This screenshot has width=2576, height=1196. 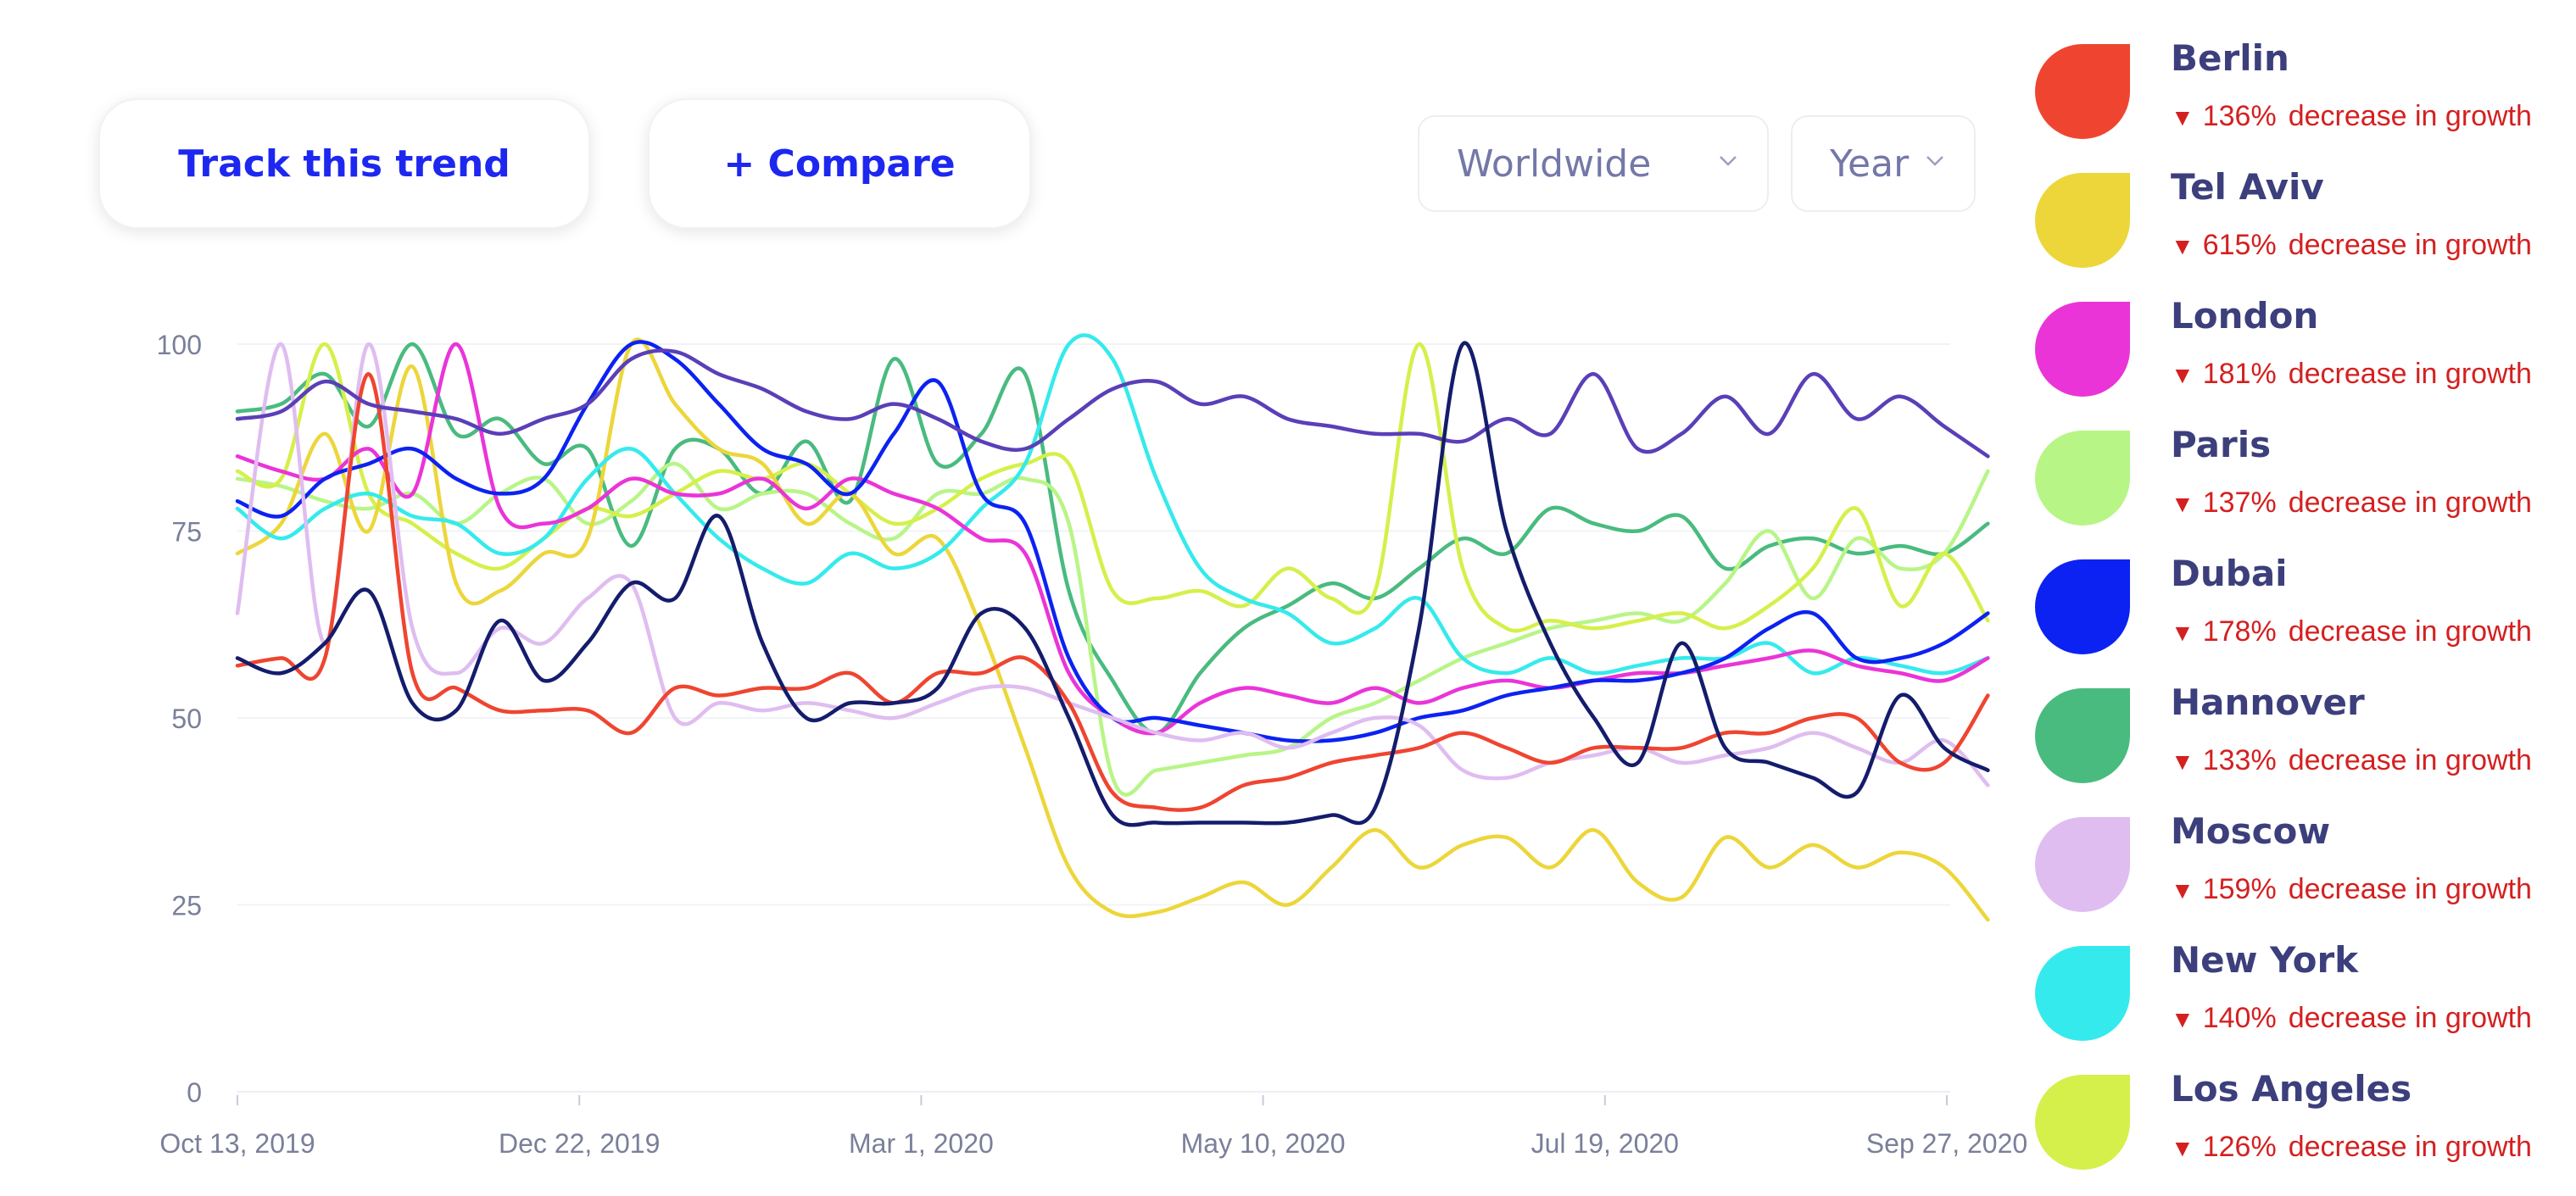 I want to click on legend-percent: 159%, so click(x=2239, y=889).